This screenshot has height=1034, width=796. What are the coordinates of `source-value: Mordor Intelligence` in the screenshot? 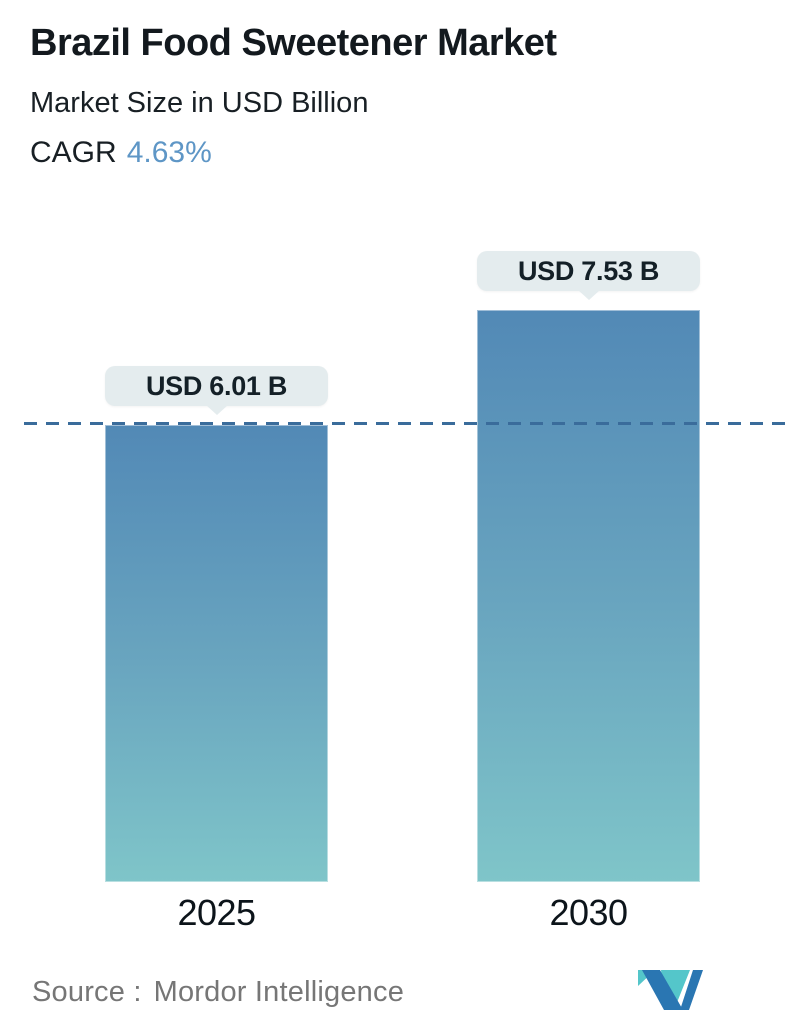 It's located at (279, 992).